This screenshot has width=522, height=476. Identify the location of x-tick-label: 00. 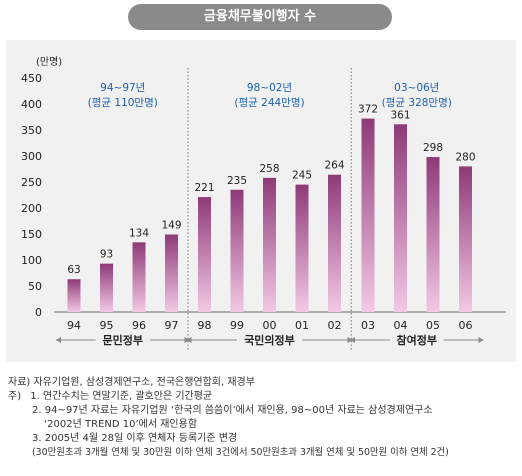
(270, 325).